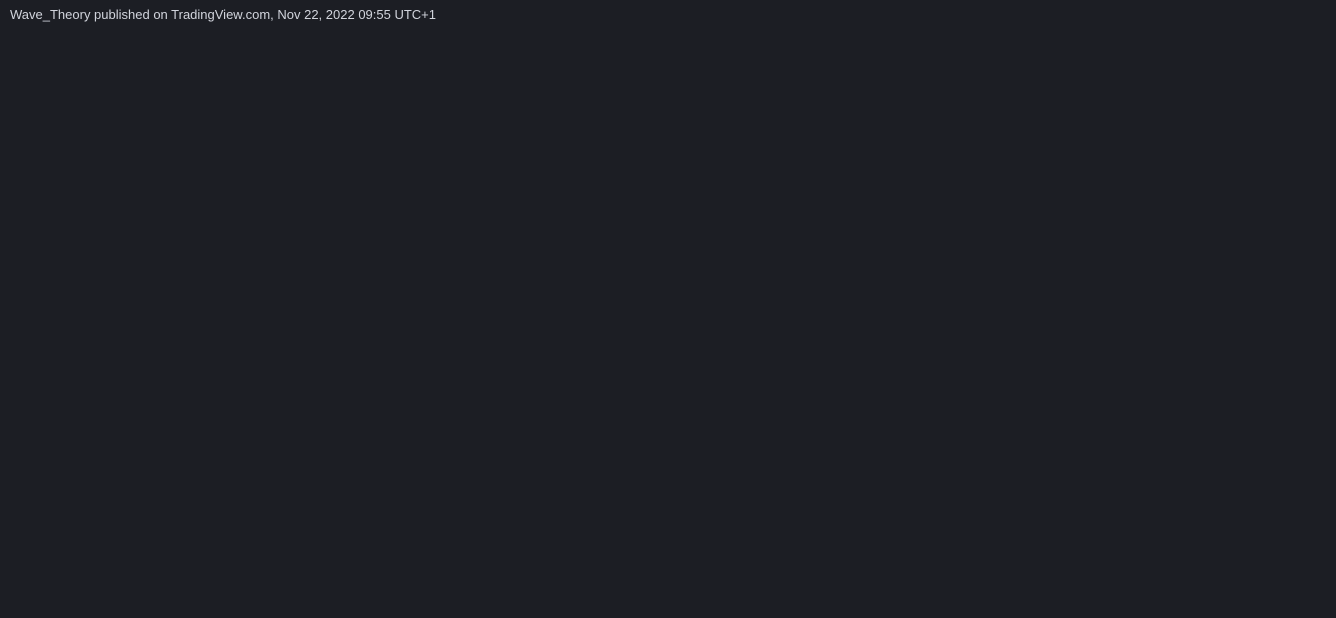 This screenshot has height=618, width=1336. Describe the element at coordinates (222, 42) in the screenshot. I see `legend-o: 55.9` at that location.